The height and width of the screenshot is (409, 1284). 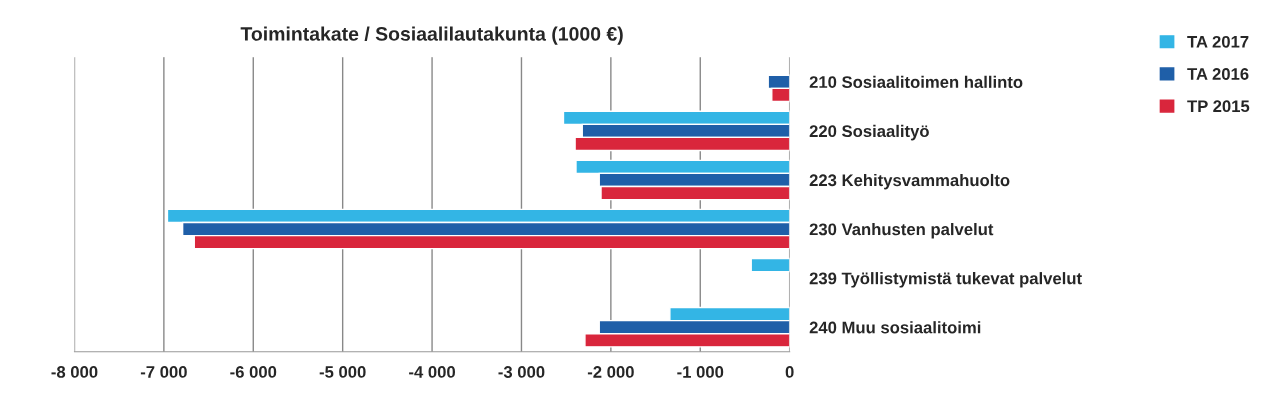 What do you see at coordinates (789, 372) in the screenshot?
I see `x-tick-label: 0` at bounding box center [789, 372].